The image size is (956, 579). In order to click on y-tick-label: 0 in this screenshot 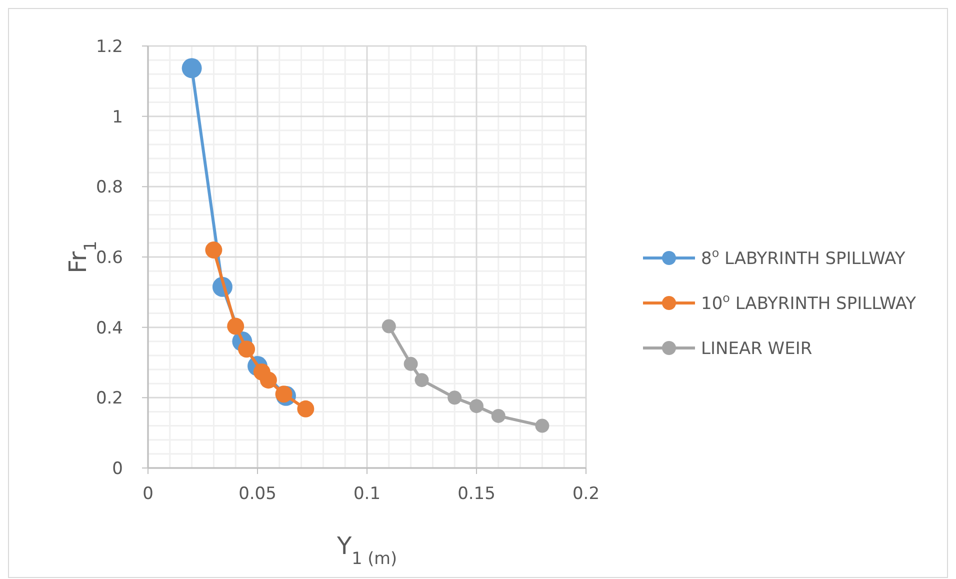, I will do `click(117, 469)`.